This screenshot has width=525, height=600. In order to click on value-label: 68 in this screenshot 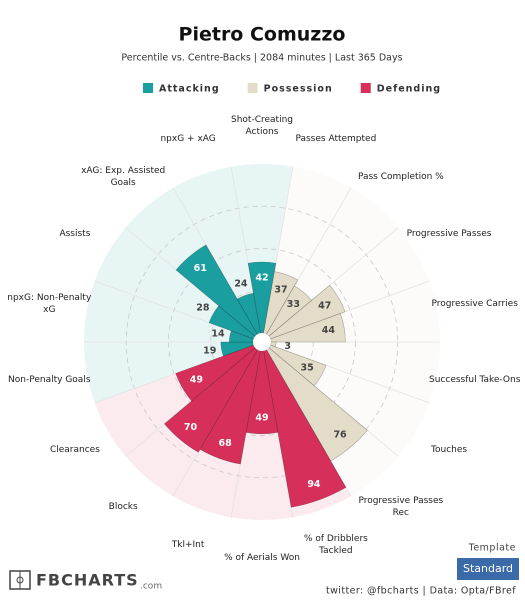, I will do `click(225, 443)`.